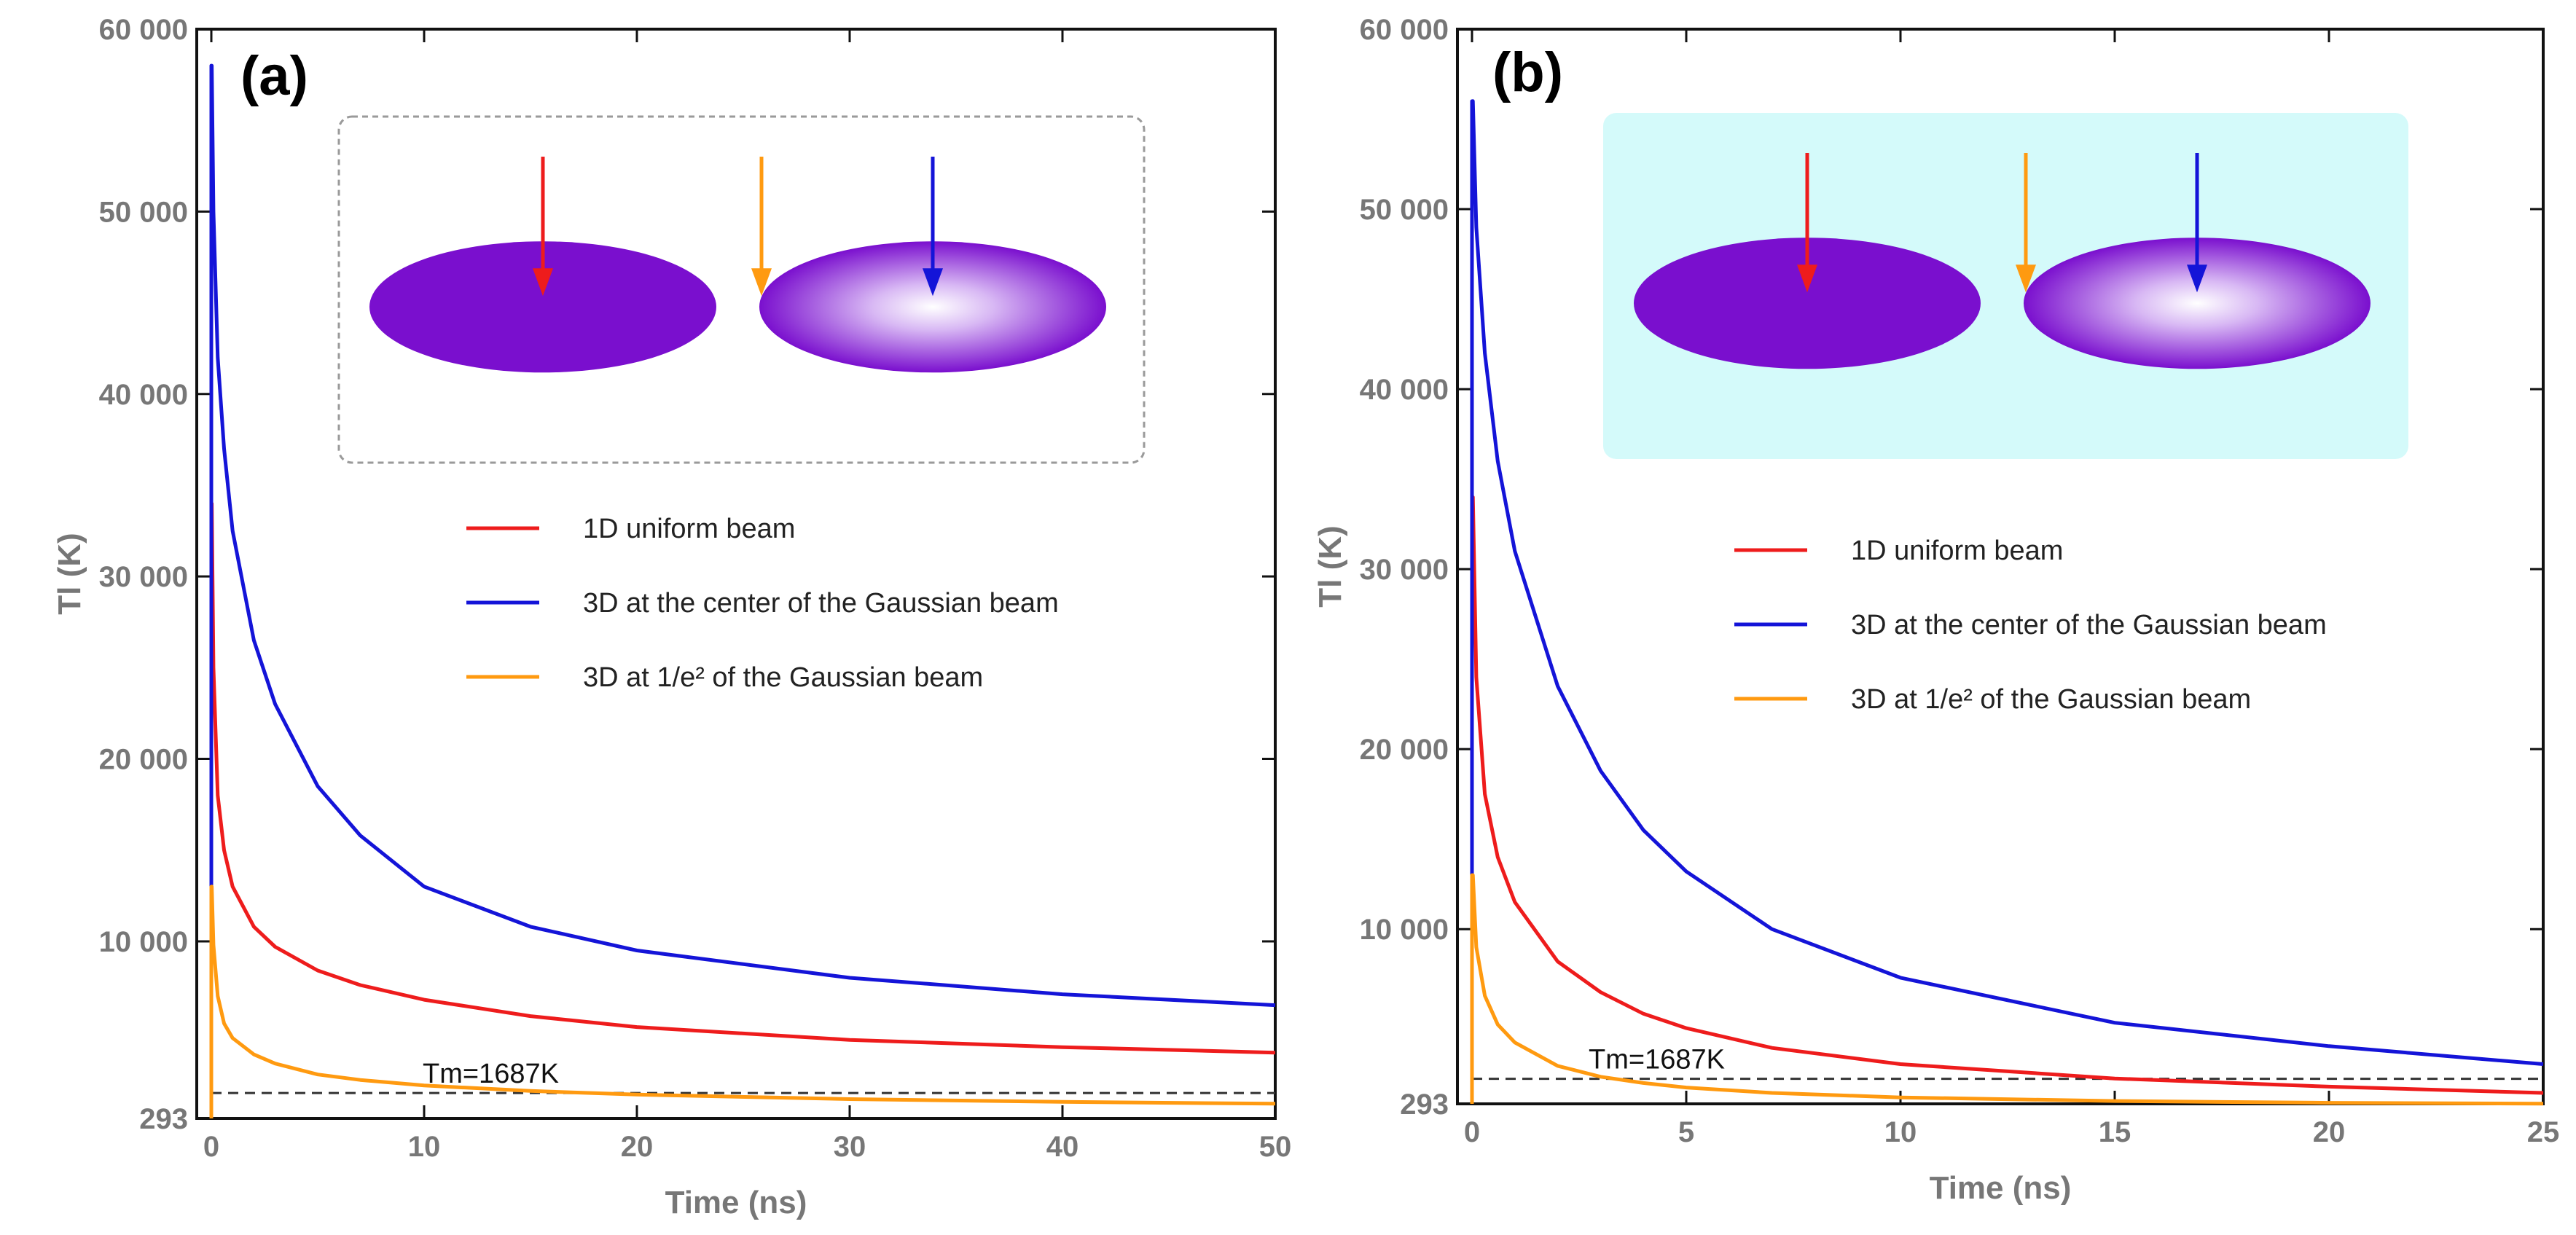 The image size is (2576, 1235). I want to click on x-tick-label: 30, so click(850, 1147).